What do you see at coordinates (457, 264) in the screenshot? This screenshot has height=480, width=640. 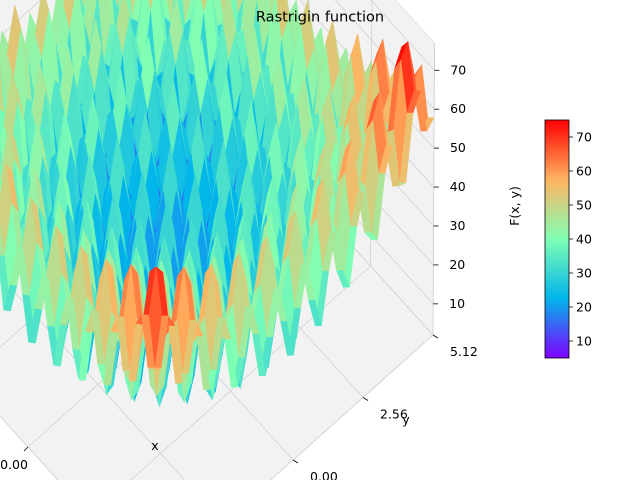 I see `z-tick-label: 20` at bounding box center [457, 264].